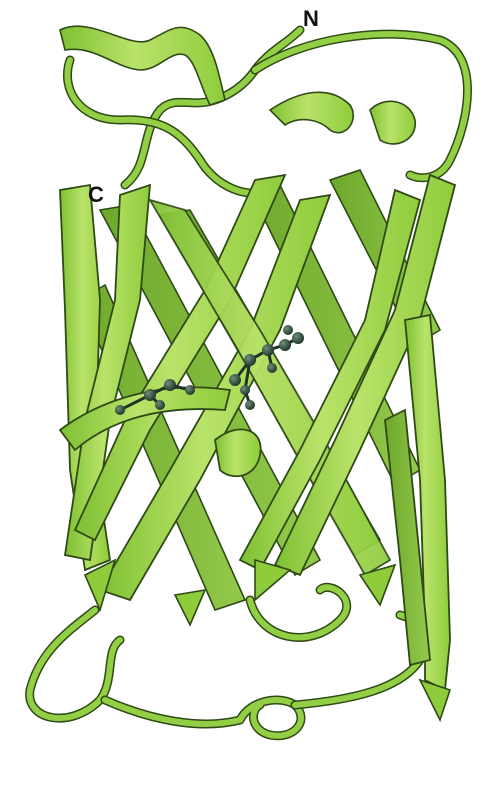 Image resolution: width=497 pixels, height=792 pixels. What do you see at coordinates (237, 85) in the screenshot?
I see `top-helix-ribbon` at bounding box center [237, 85].